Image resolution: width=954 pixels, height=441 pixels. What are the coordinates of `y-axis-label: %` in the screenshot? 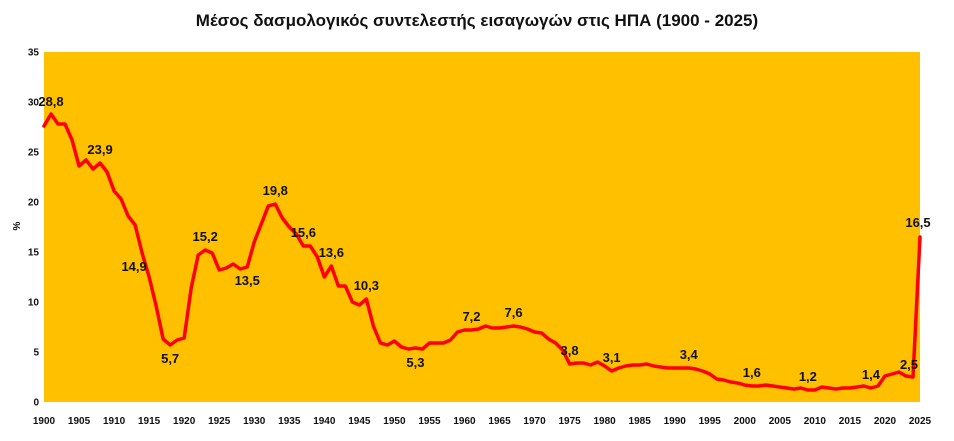 It's located at (17, 225).